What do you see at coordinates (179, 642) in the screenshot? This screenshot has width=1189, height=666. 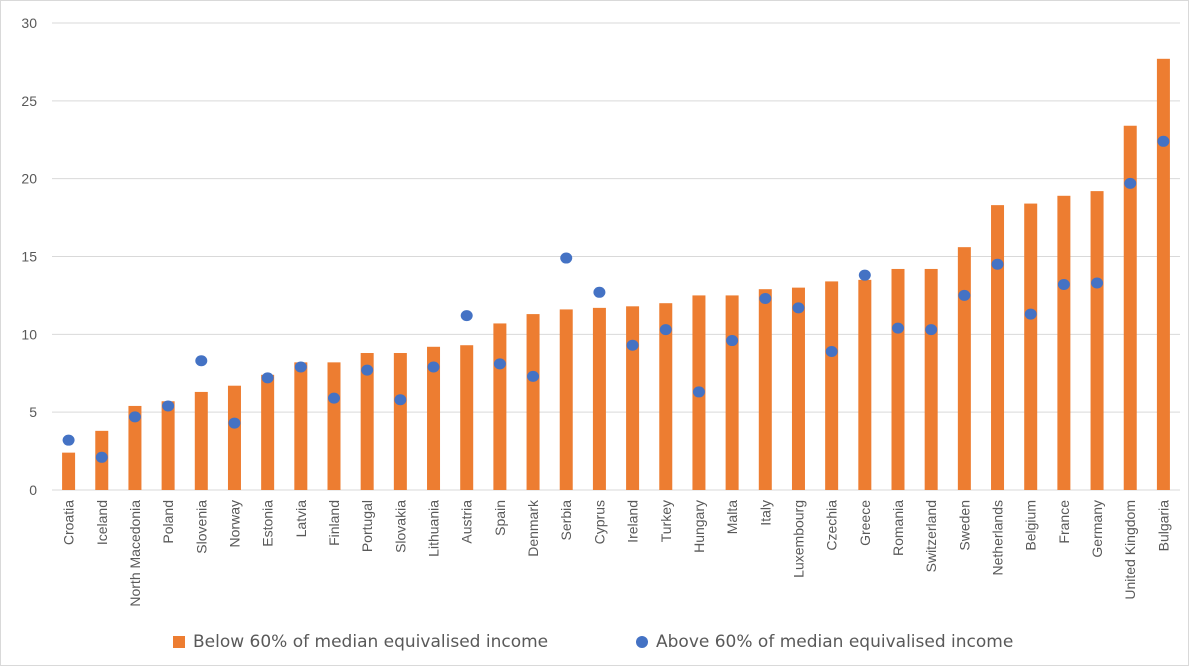 I see `legend-swatch-bar` at bounding box center [179, 642].